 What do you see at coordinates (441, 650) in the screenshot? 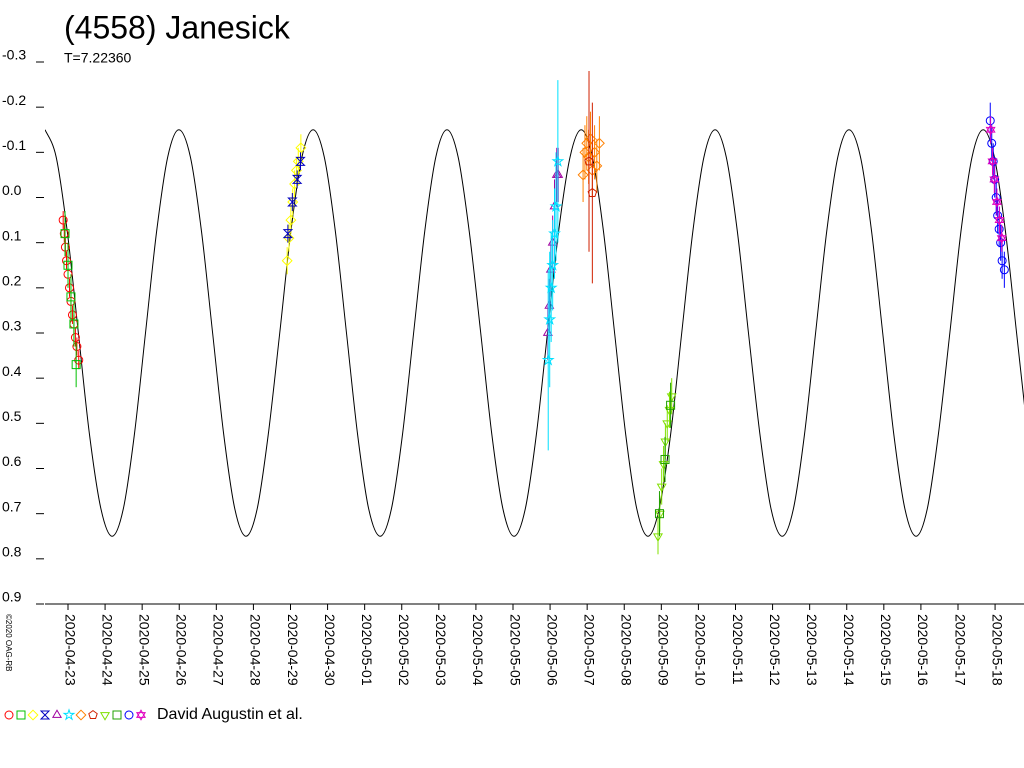
I see `x-tick-label: 2020-05-03` at bounding box center [441, 650].